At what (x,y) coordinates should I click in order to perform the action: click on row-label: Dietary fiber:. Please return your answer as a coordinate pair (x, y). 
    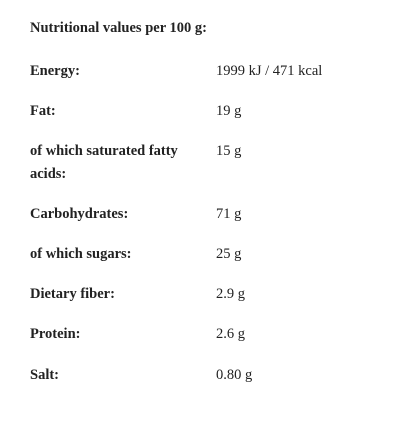
    Looking at the image, I should click on (72, 294).